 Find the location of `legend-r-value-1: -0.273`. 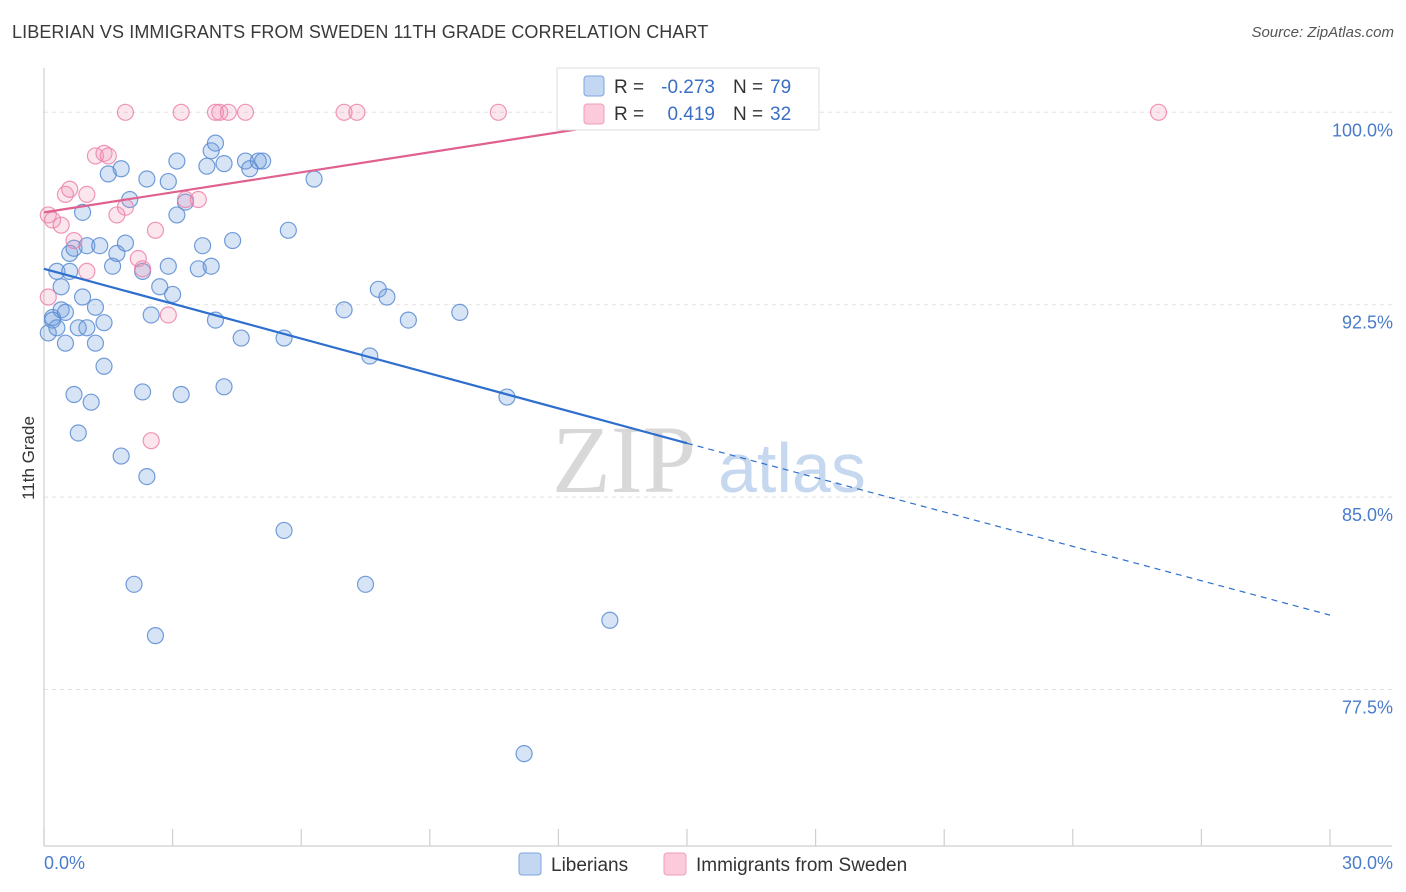

legend-r-value-1: -0.273 is located at coordinates (688, 87).